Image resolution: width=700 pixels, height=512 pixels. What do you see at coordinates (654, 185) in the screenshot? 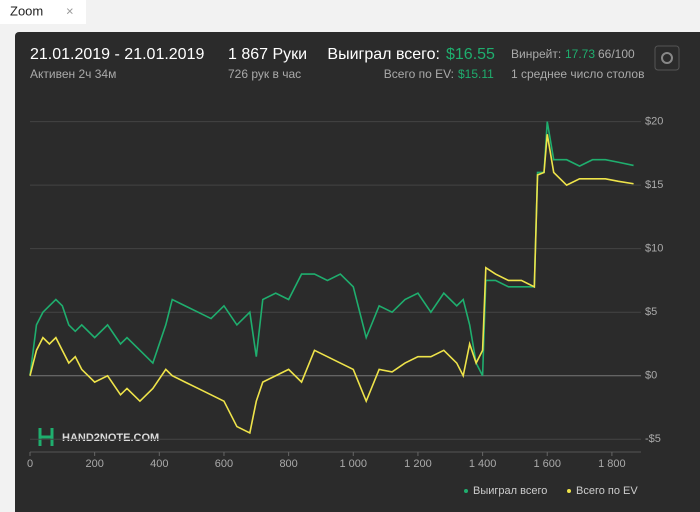
I see `y-tick-label: $15` at bounding box center [654, 185].